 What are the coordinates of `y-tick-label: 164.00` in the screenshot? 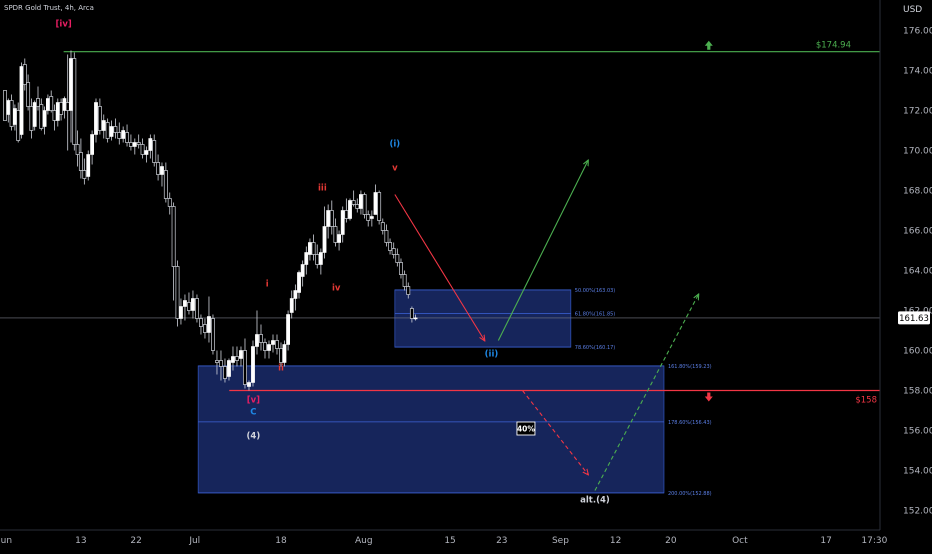 It's located at (917, 272).